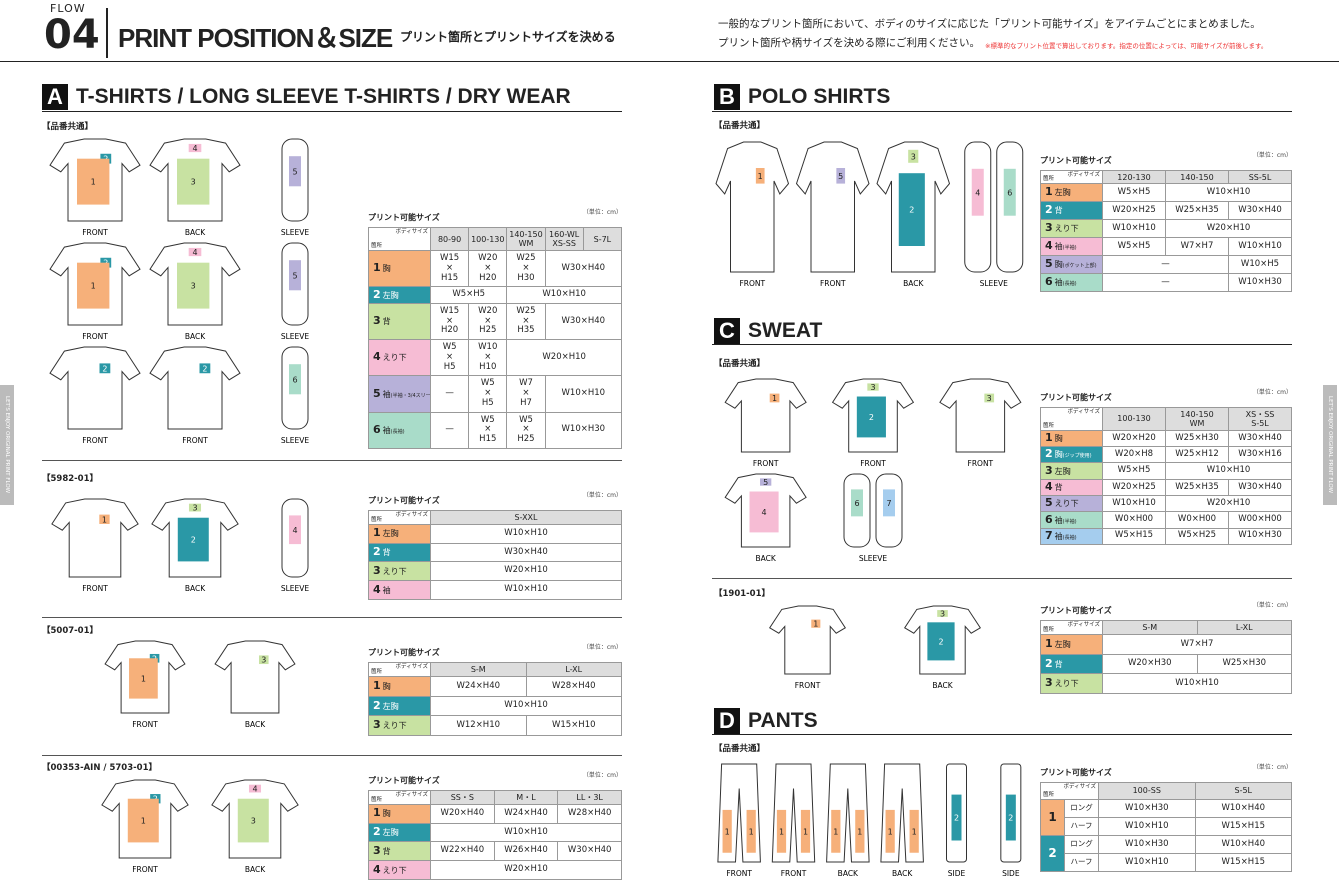 The image size is (1339, 883). What do you see at coordinates (1260, 455) in the screenshot?
I see `size-cell: W30×H16` at bounding box center [1260, 455].